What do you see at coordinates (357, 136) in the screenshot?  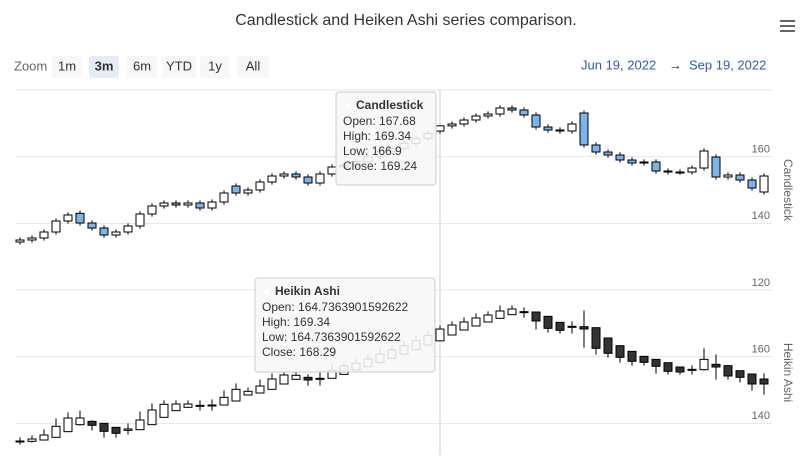 I see `tooltip-key: High:` at bounding box center [357, 136].